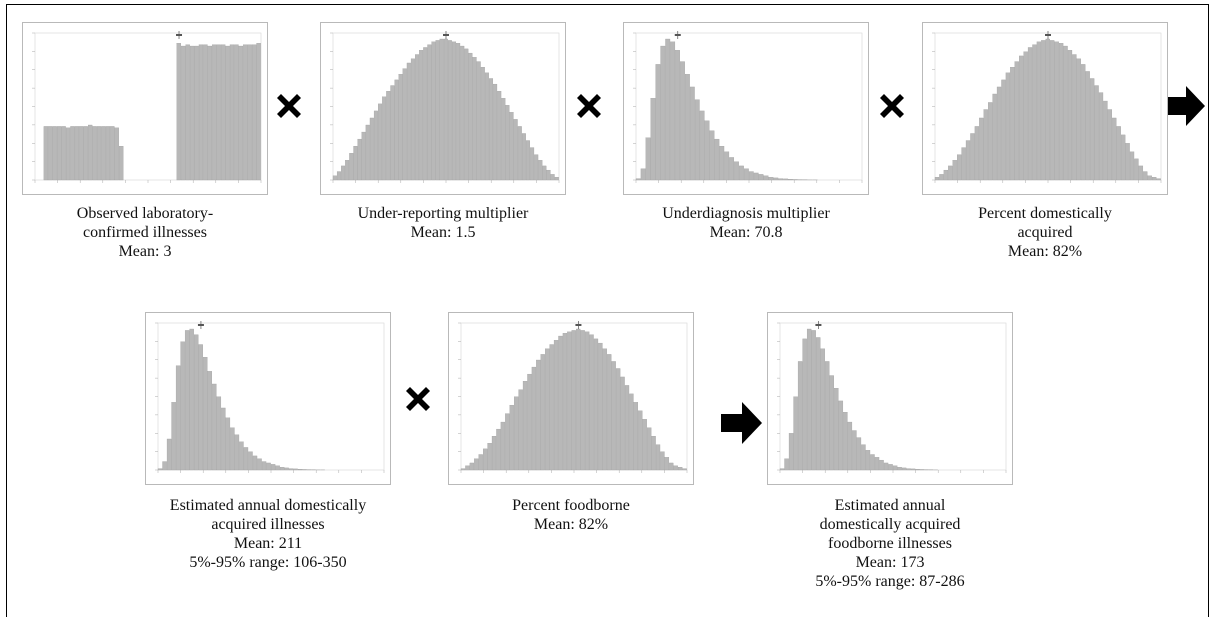 Image resolution: width=1215 pixels, height=617 pixels. What do you see at coordinates (145, 108) in the screenshot?
I see `histogram-observed` at bounding box center [145, 108].